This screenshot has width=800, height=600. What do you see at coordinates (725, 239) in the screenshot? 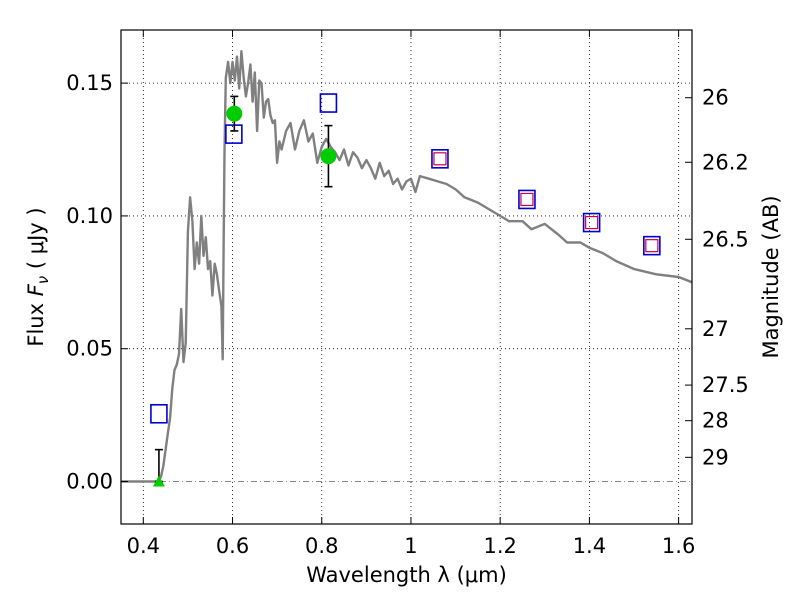
I see `right-tick-label: 26.5` at bounding box center [725, 239].